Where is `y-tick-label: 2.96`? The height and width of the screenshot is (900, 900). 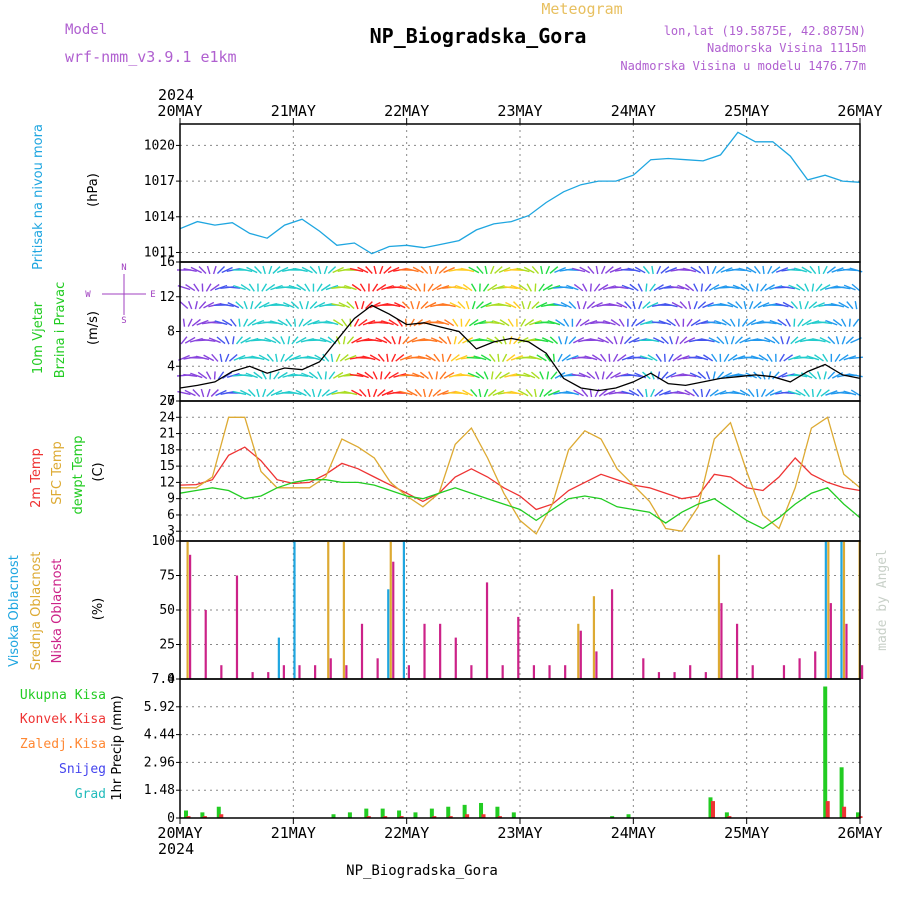 y-tick-label: 2.96 is located at coordinates (159, 762).